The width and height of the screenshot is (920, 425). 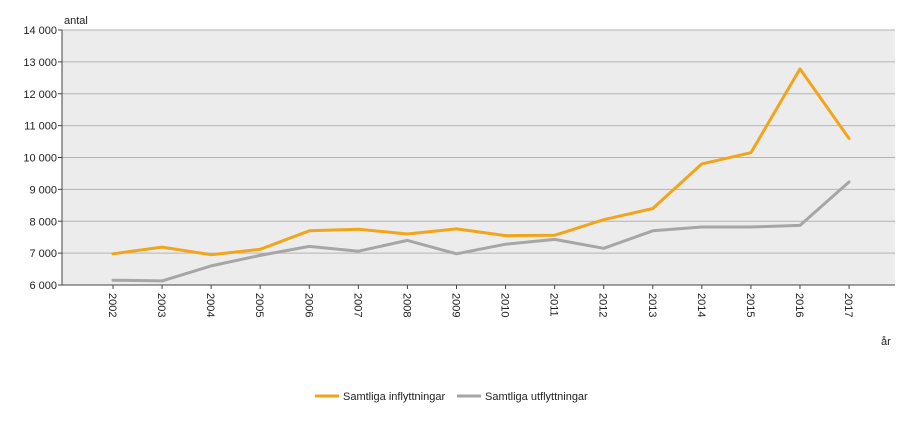 What do you see at coordinates (43, 254) in the screenshot?
I see `y-tick-label: 7 000` at bounding box center [43, 254].